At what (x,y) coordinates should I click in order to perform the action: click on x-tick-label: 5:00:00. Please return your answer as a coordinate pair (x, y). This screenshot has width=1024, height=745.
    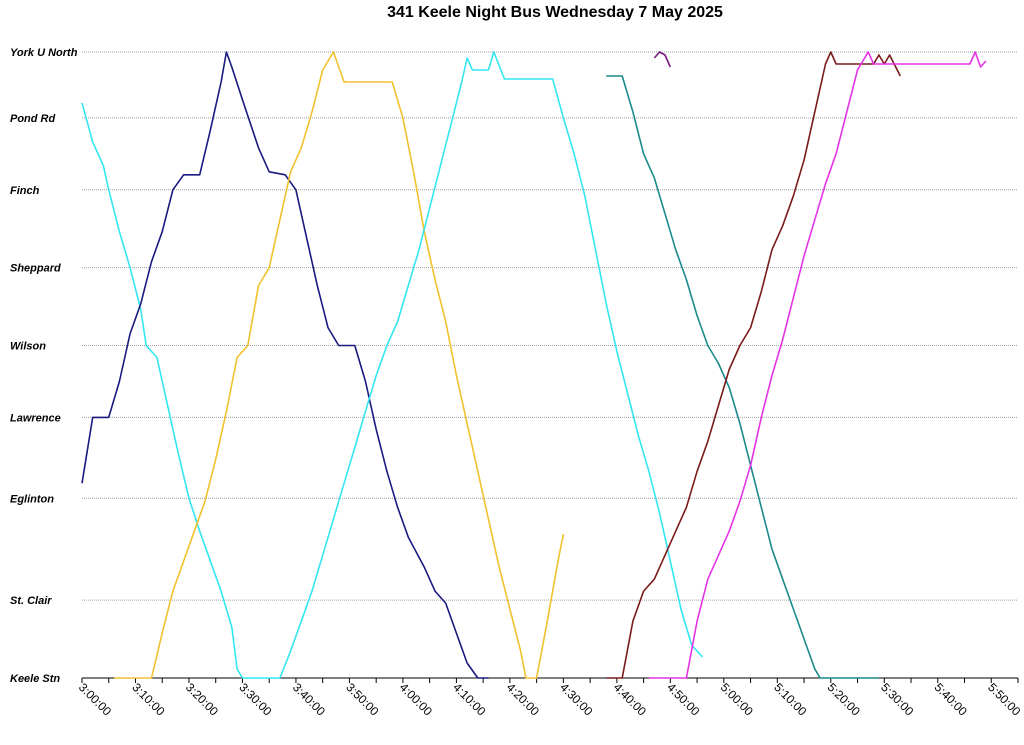
    Looking at the image, I should click on (737, 699).